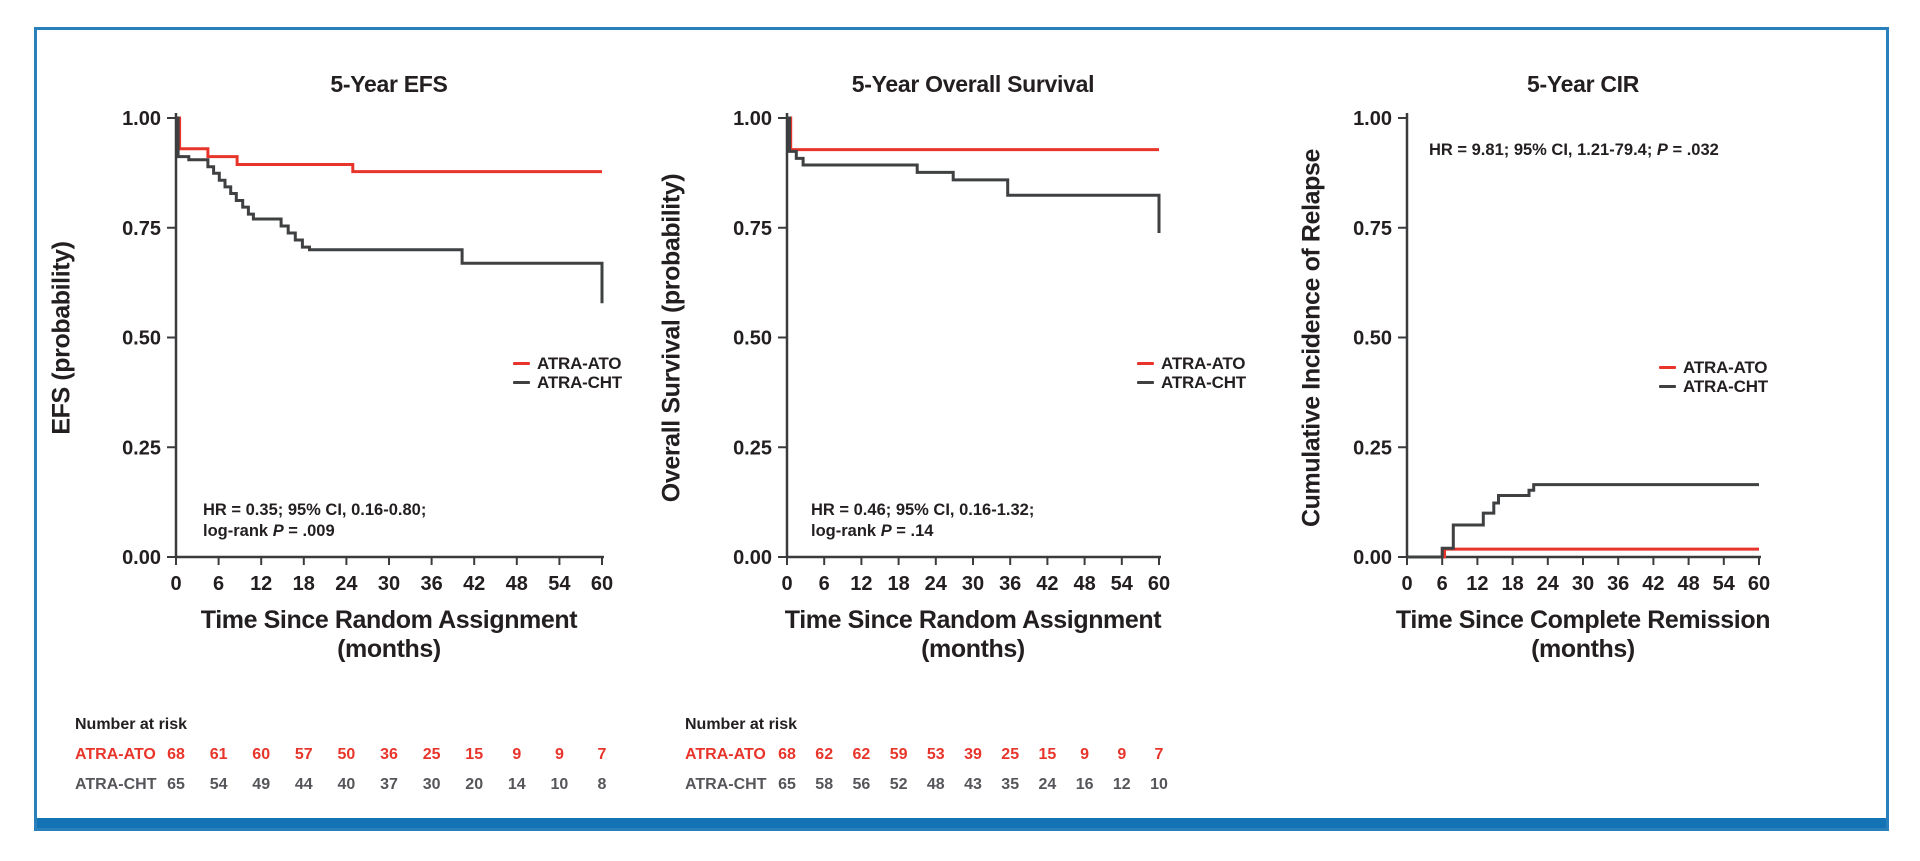 The height and width of the screenshot is (861, 1920). I want to click on legend-item-atra-cht: ATRA-CHT, so click(567, 382).